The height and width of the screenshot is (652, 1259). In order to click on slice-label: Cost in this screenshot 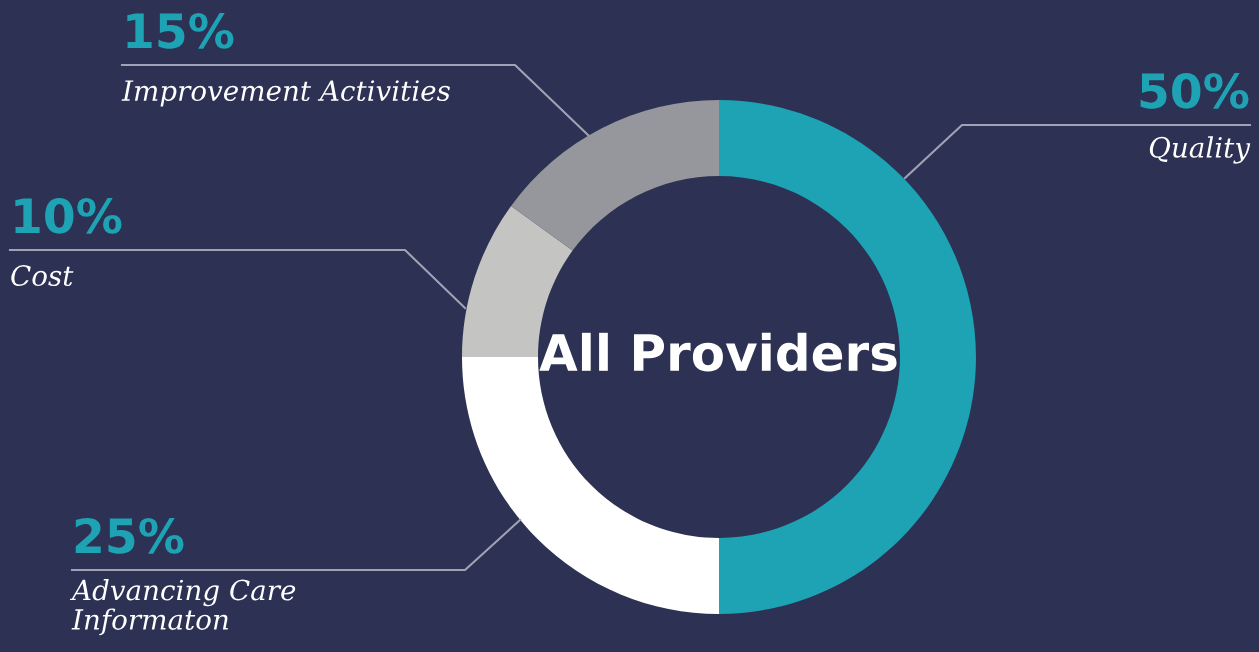, I will do `click(42, 276)`.